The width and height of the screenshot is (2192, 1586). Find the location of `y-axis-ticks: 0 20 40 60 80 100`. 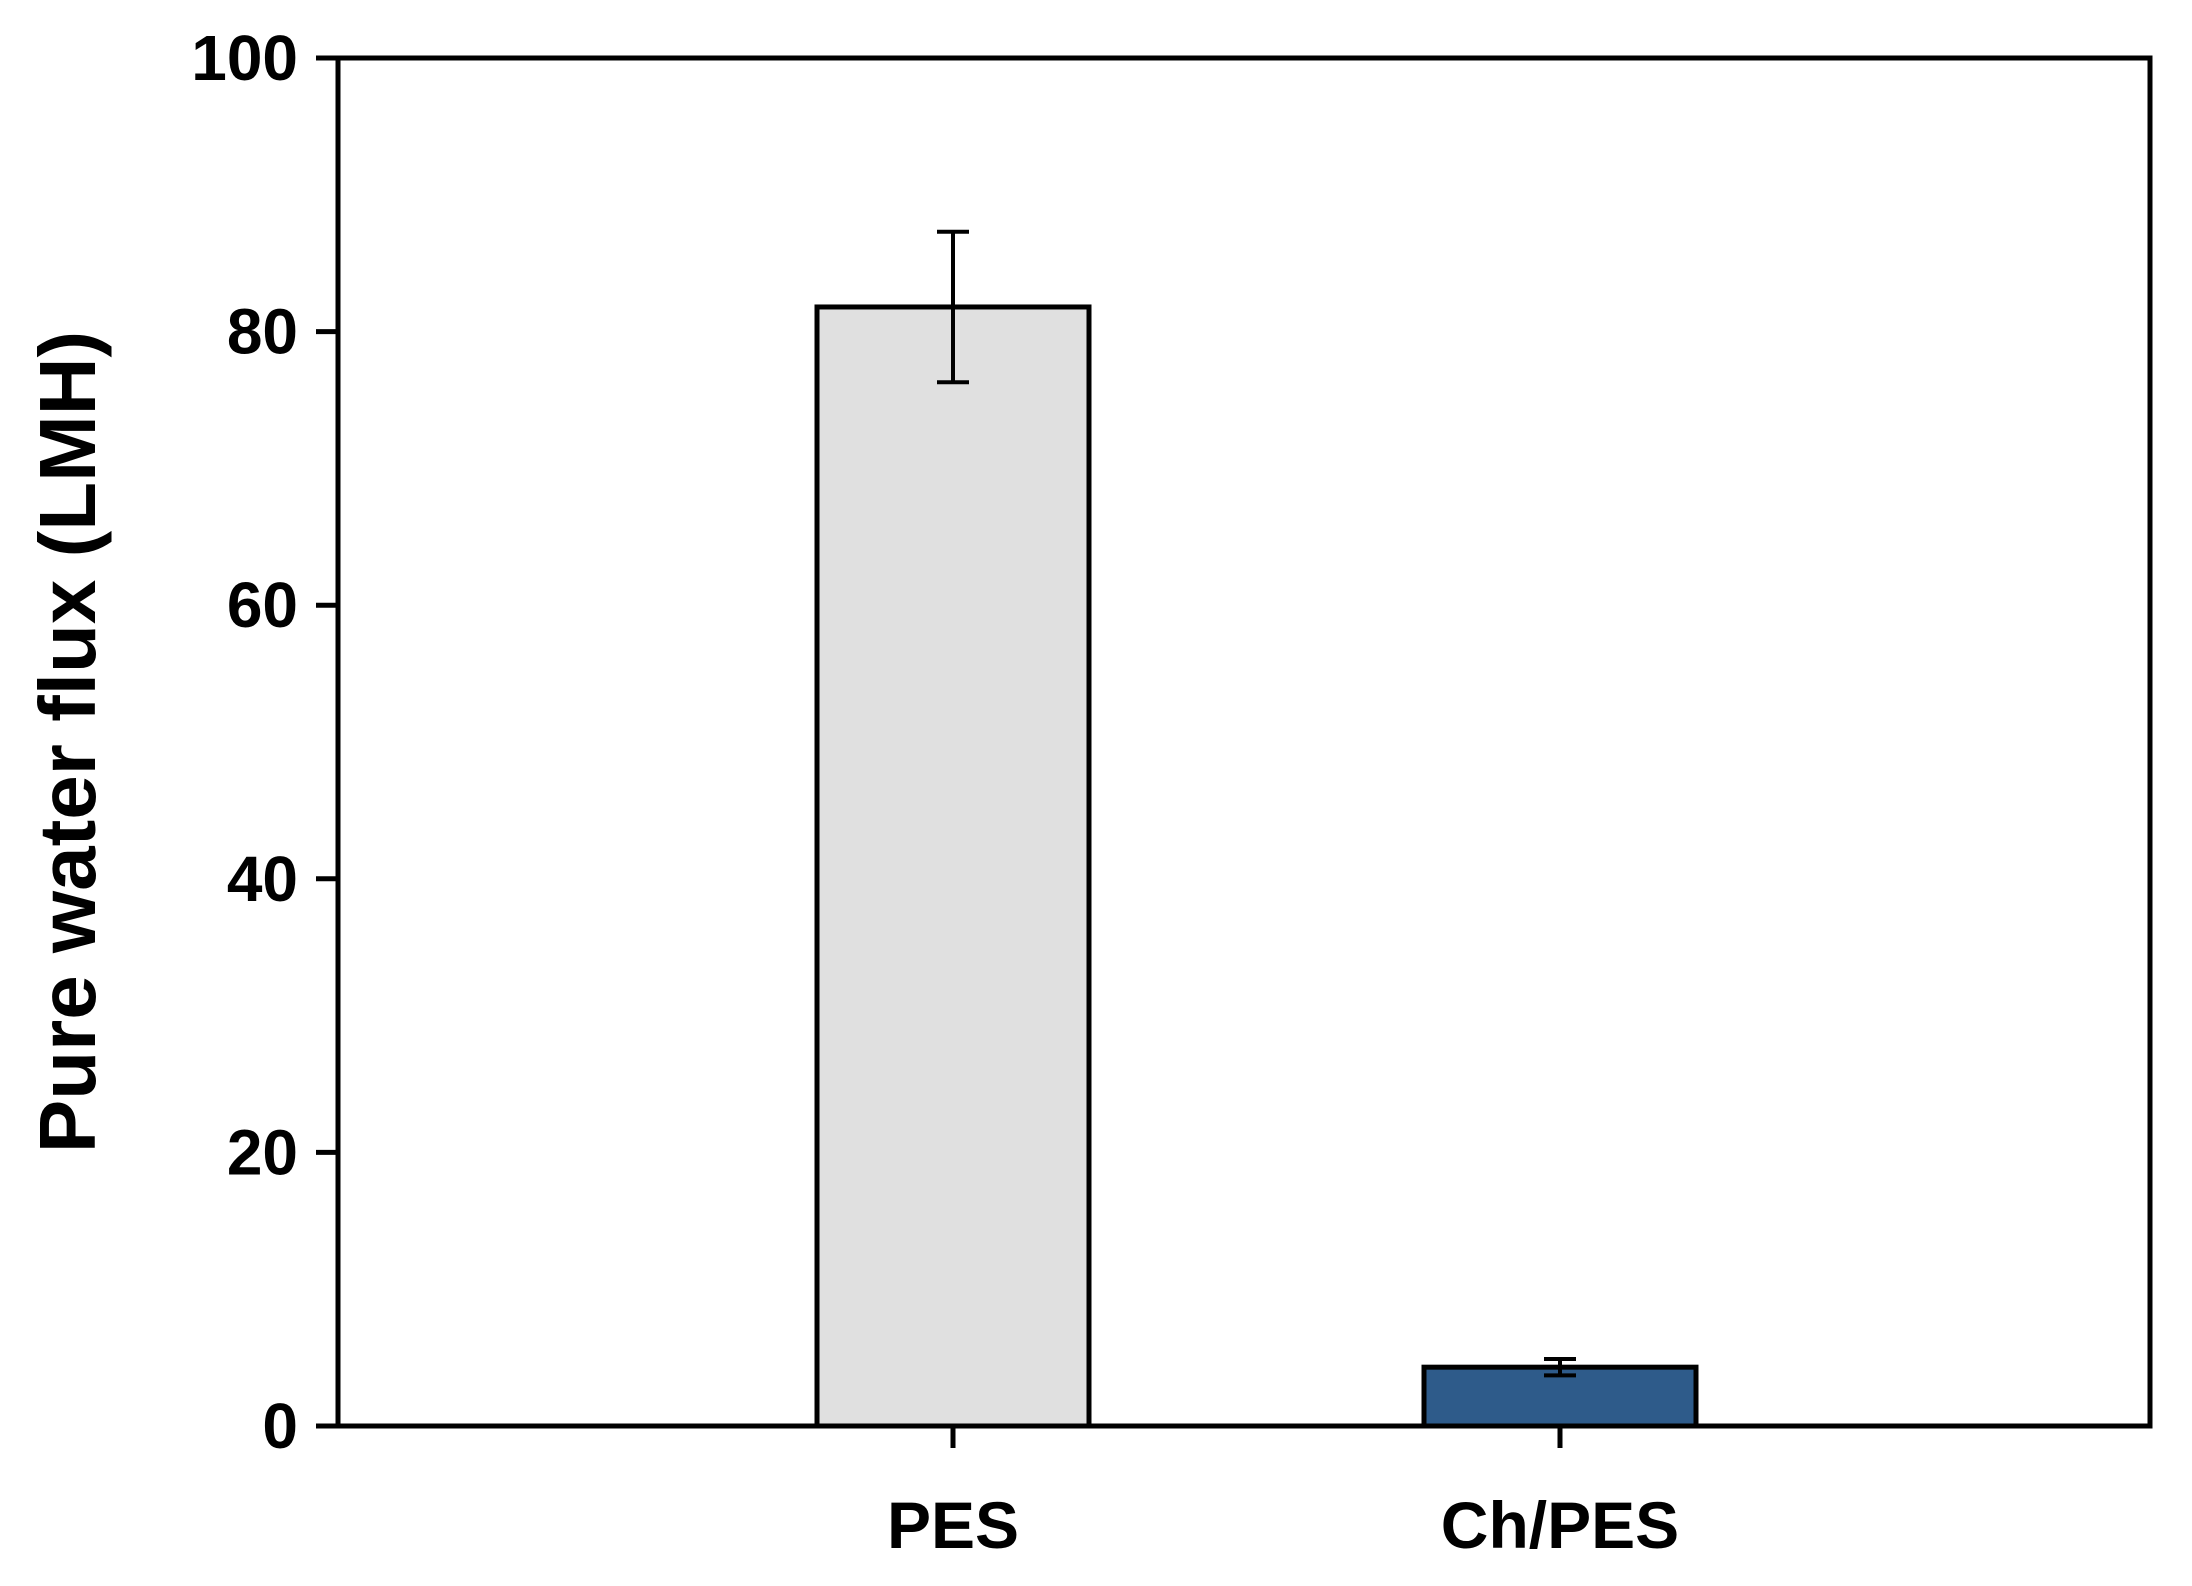

y-axis-ticks: 0 20 40 60 80 100 is located at coordinates (264, 742).